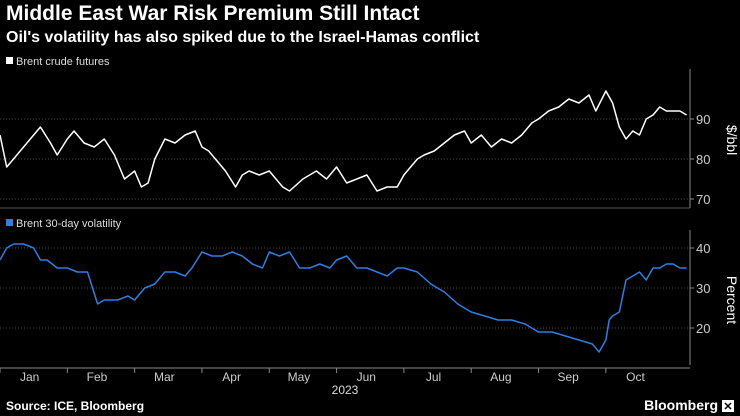  I want to click on x-axis-year-label: 2023, so click(345, 389).